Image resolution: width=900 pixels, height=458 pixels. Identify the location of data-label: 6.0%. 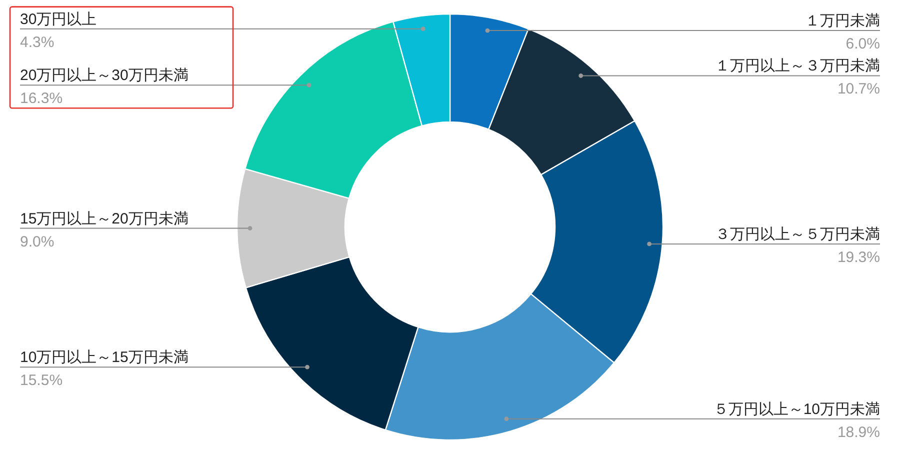
(863, 44).